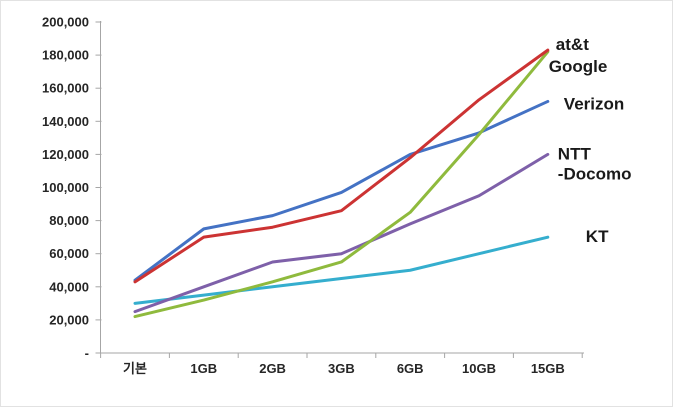 This screenshot has width=673, height=407. Describe the element at coordinates (479, 368) in the screenshot. I see `x-tick-label: 10GB` at that location.